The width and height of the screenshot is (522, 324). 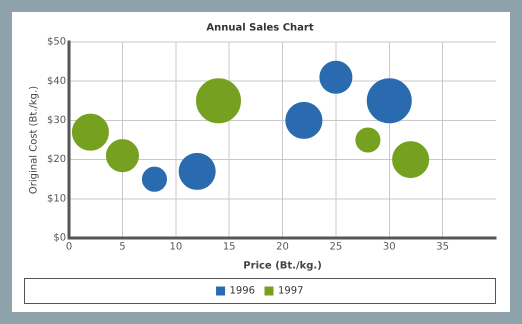 What do you see at coordinates (175, 247) in the screenshot?
I see `x-tick-label: 10` at bounding box center [175, 247].